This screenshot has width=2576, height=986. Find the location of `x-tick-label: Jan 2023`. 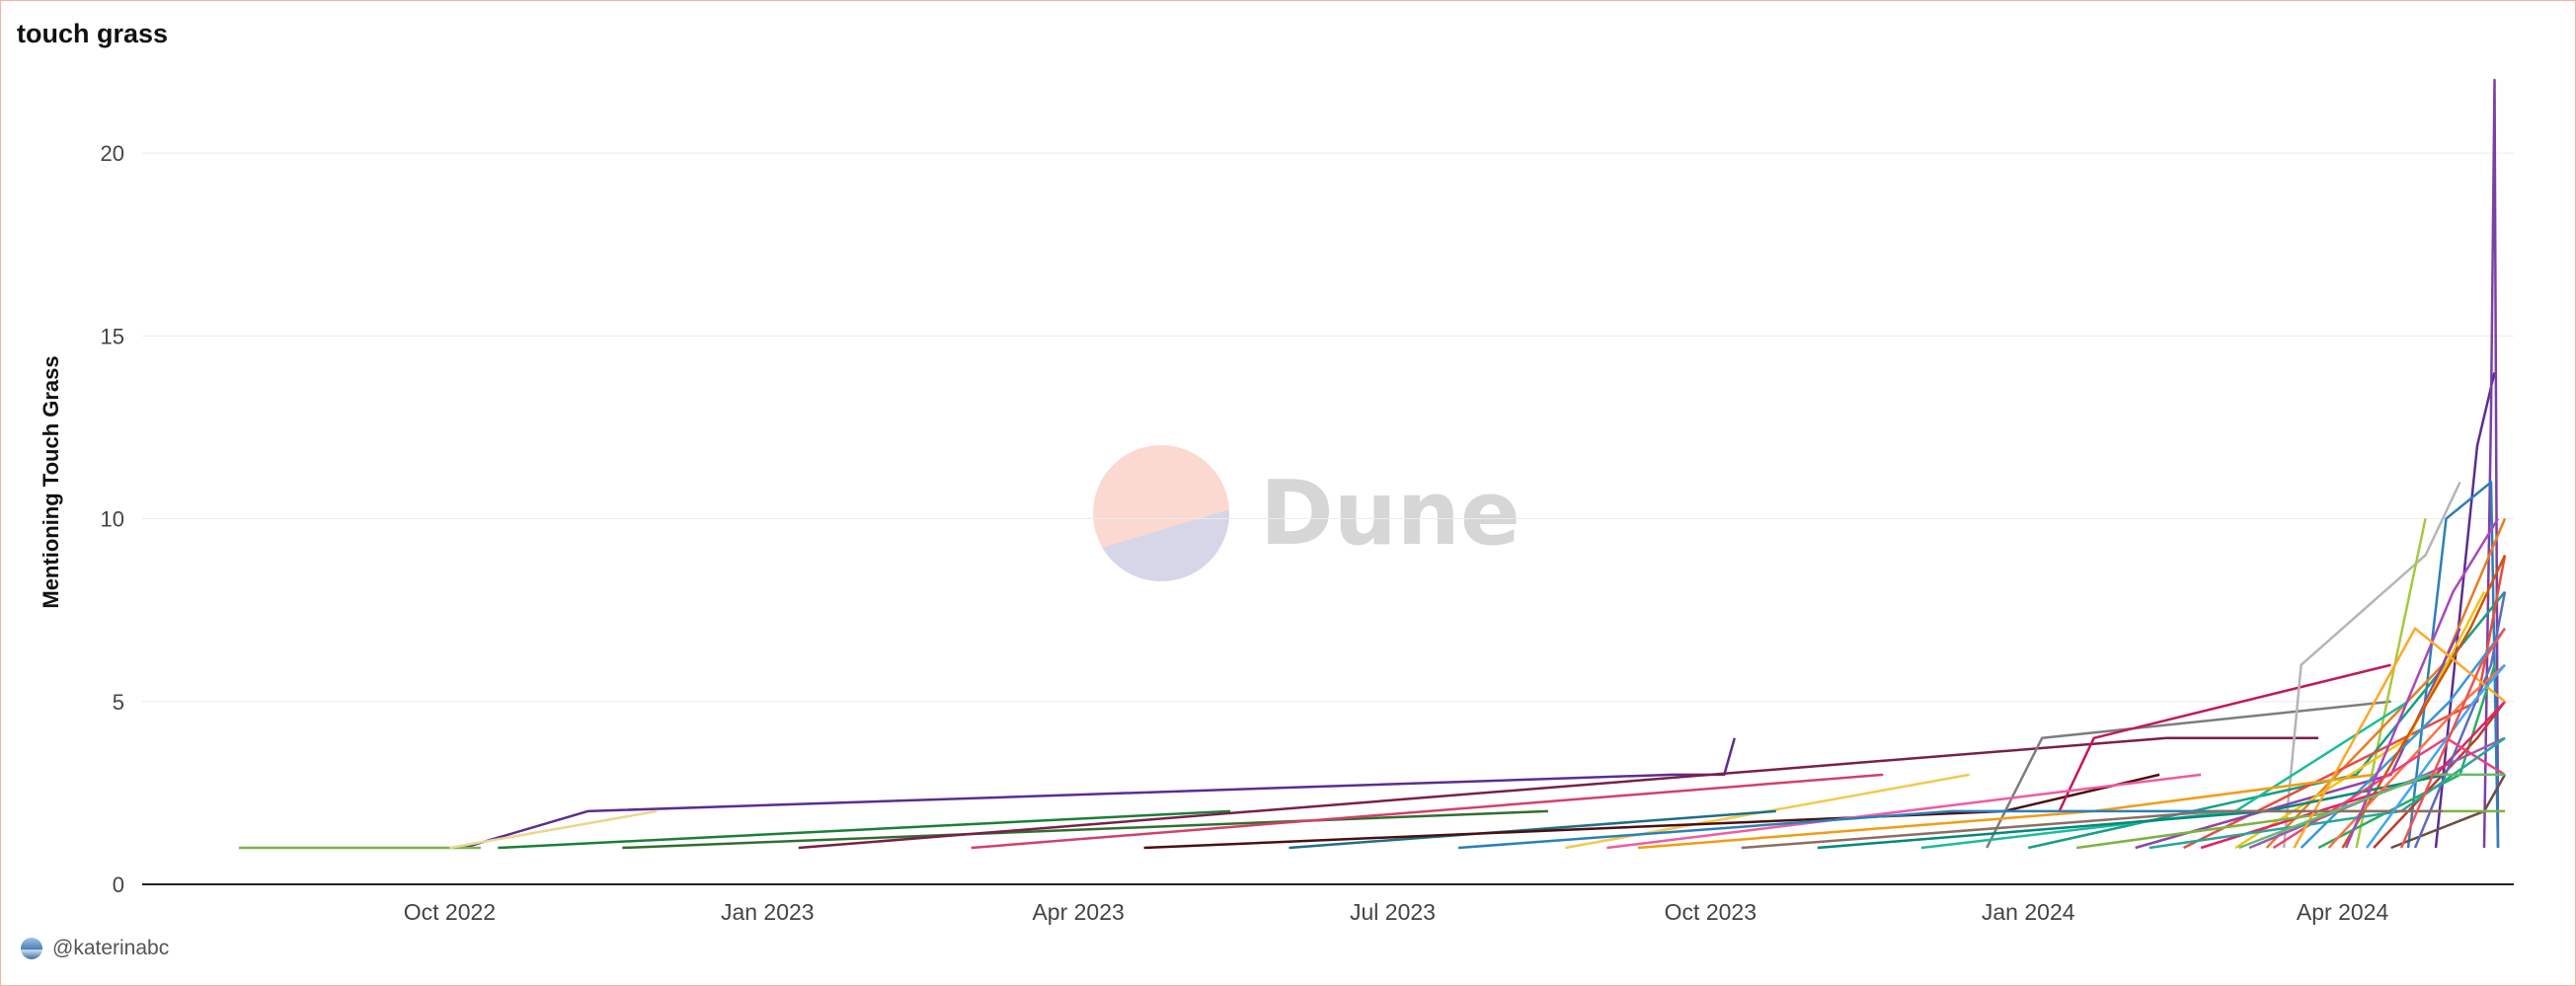

x-tick-label: Jan 2023 is located at coordinates (768, 912).